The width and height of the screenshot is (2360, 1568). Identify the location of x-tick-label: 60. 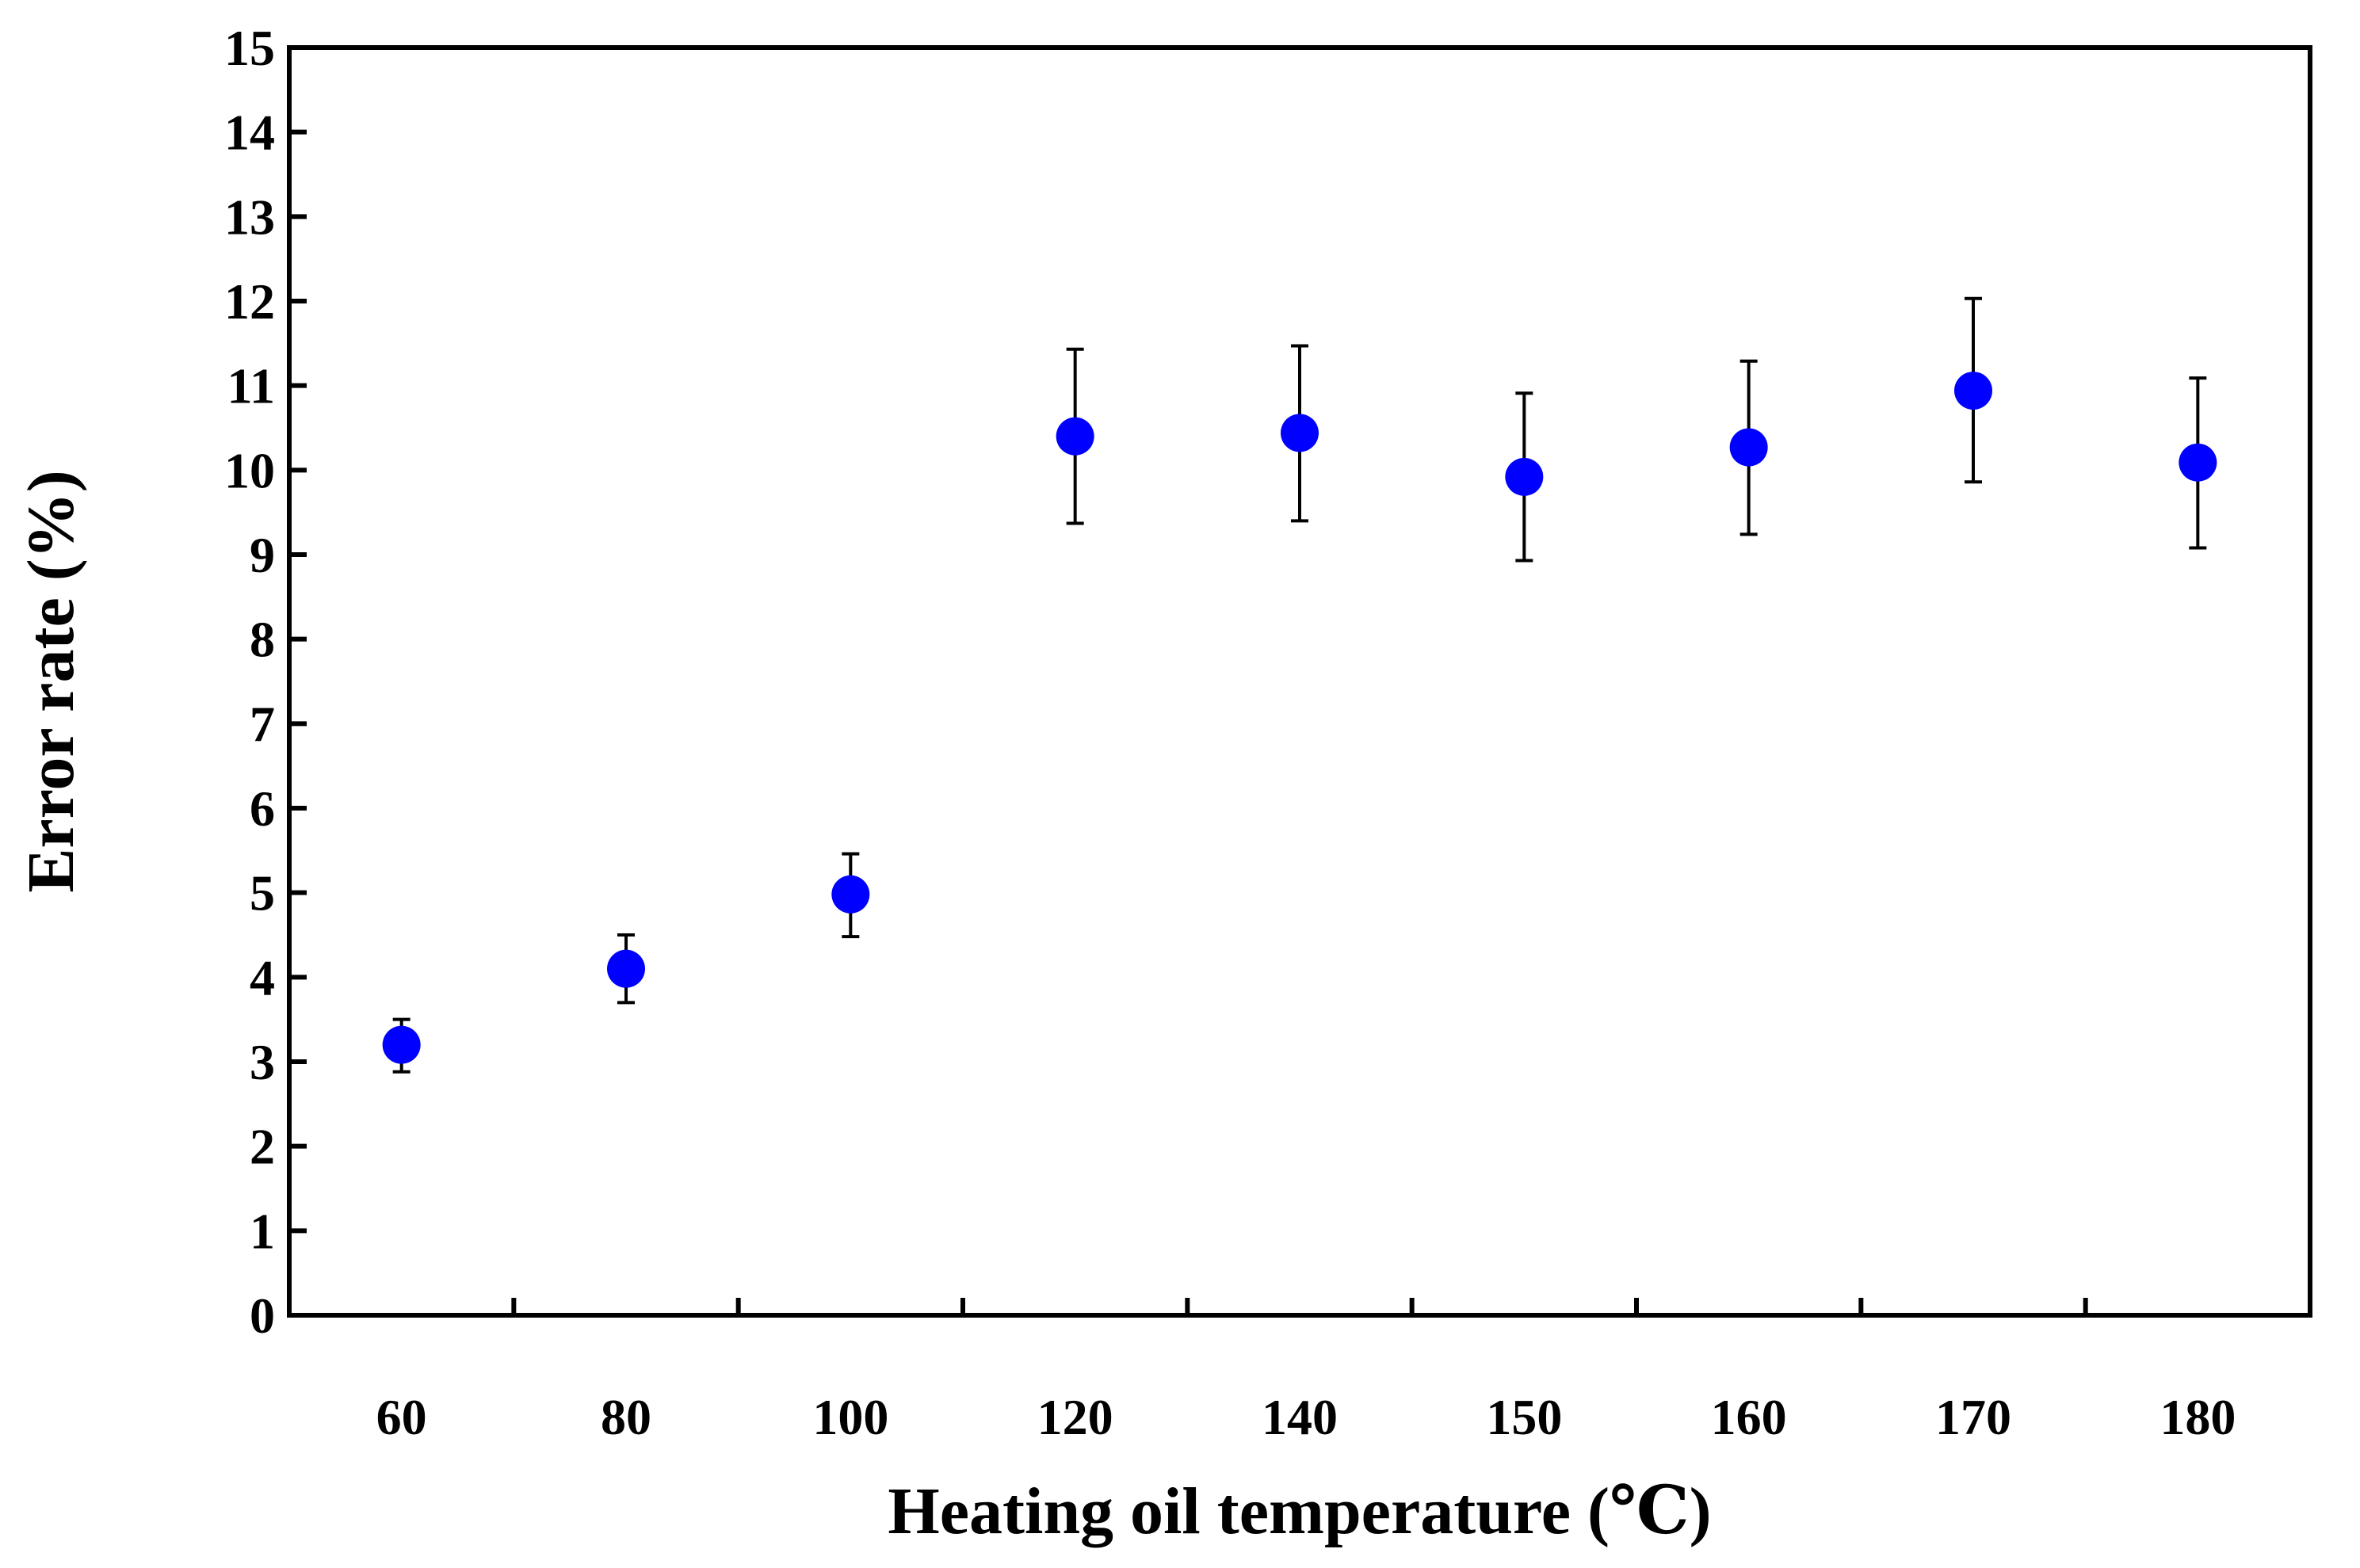
(401, 1417).